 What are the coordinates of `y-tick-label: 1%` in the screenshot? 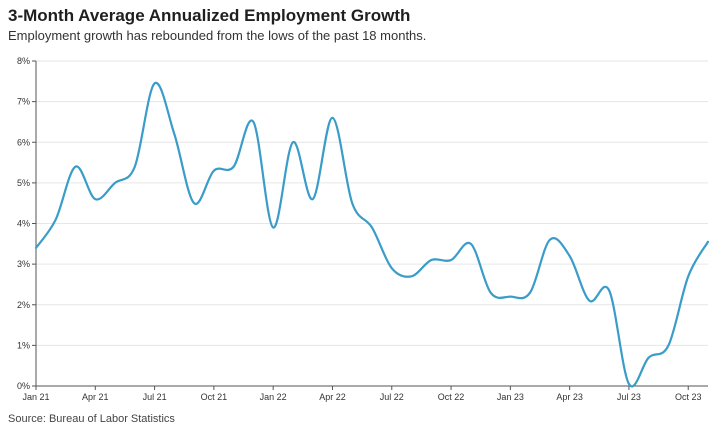 It's located at (23, 345).